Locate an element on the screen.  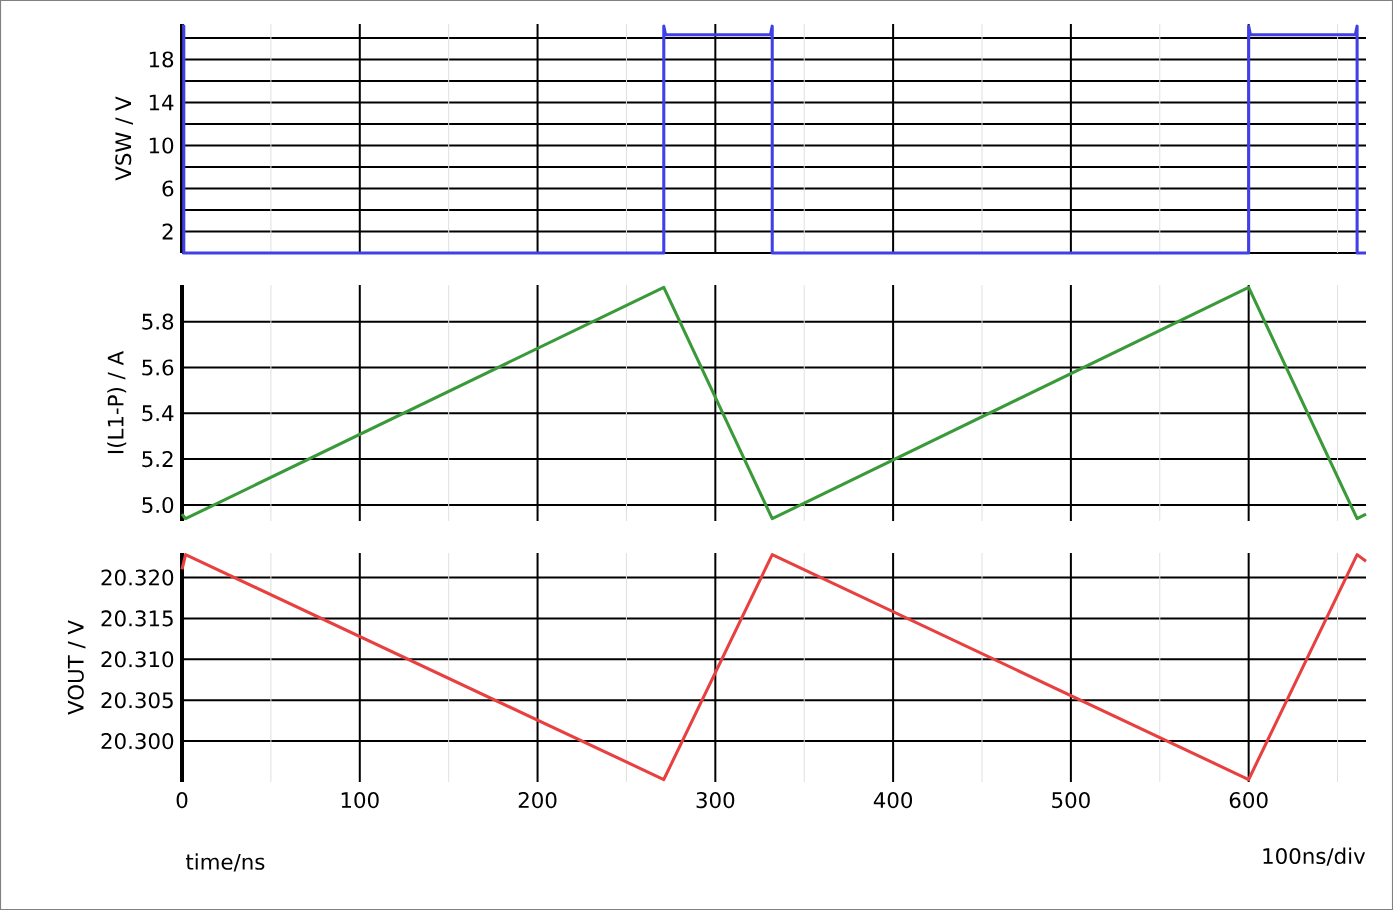
x-tick-label: 600 is located at coordinates (1248, 800).